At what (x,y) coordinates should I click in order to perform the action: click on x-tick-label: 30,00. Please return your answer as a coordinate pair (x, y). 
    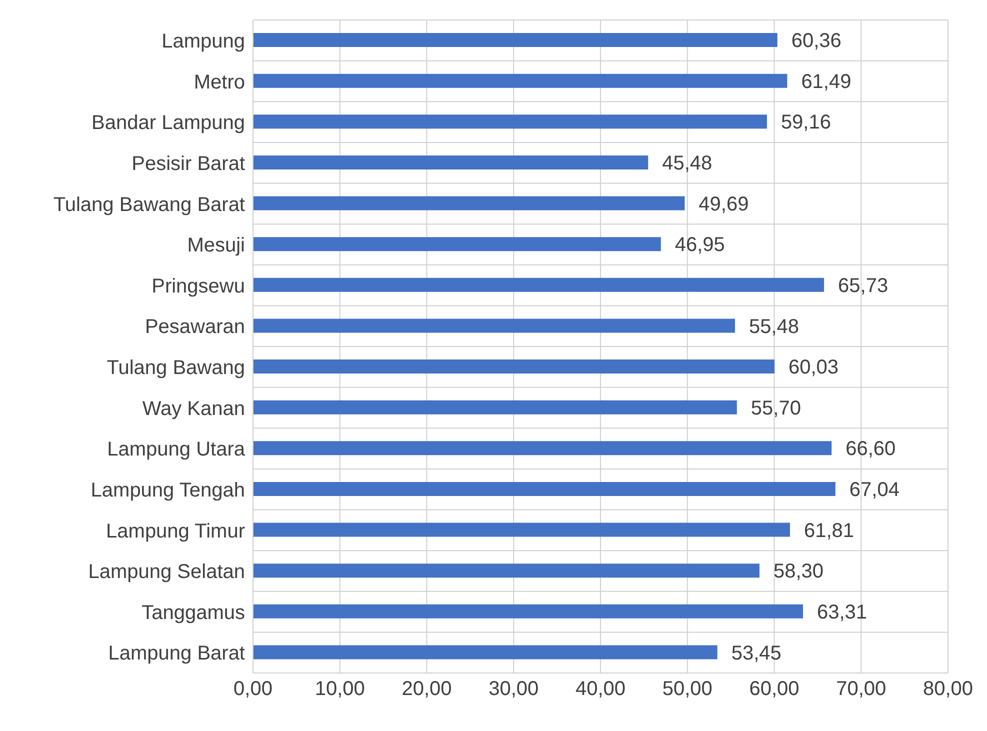
    Looking at the image, I should click on (513, 689).